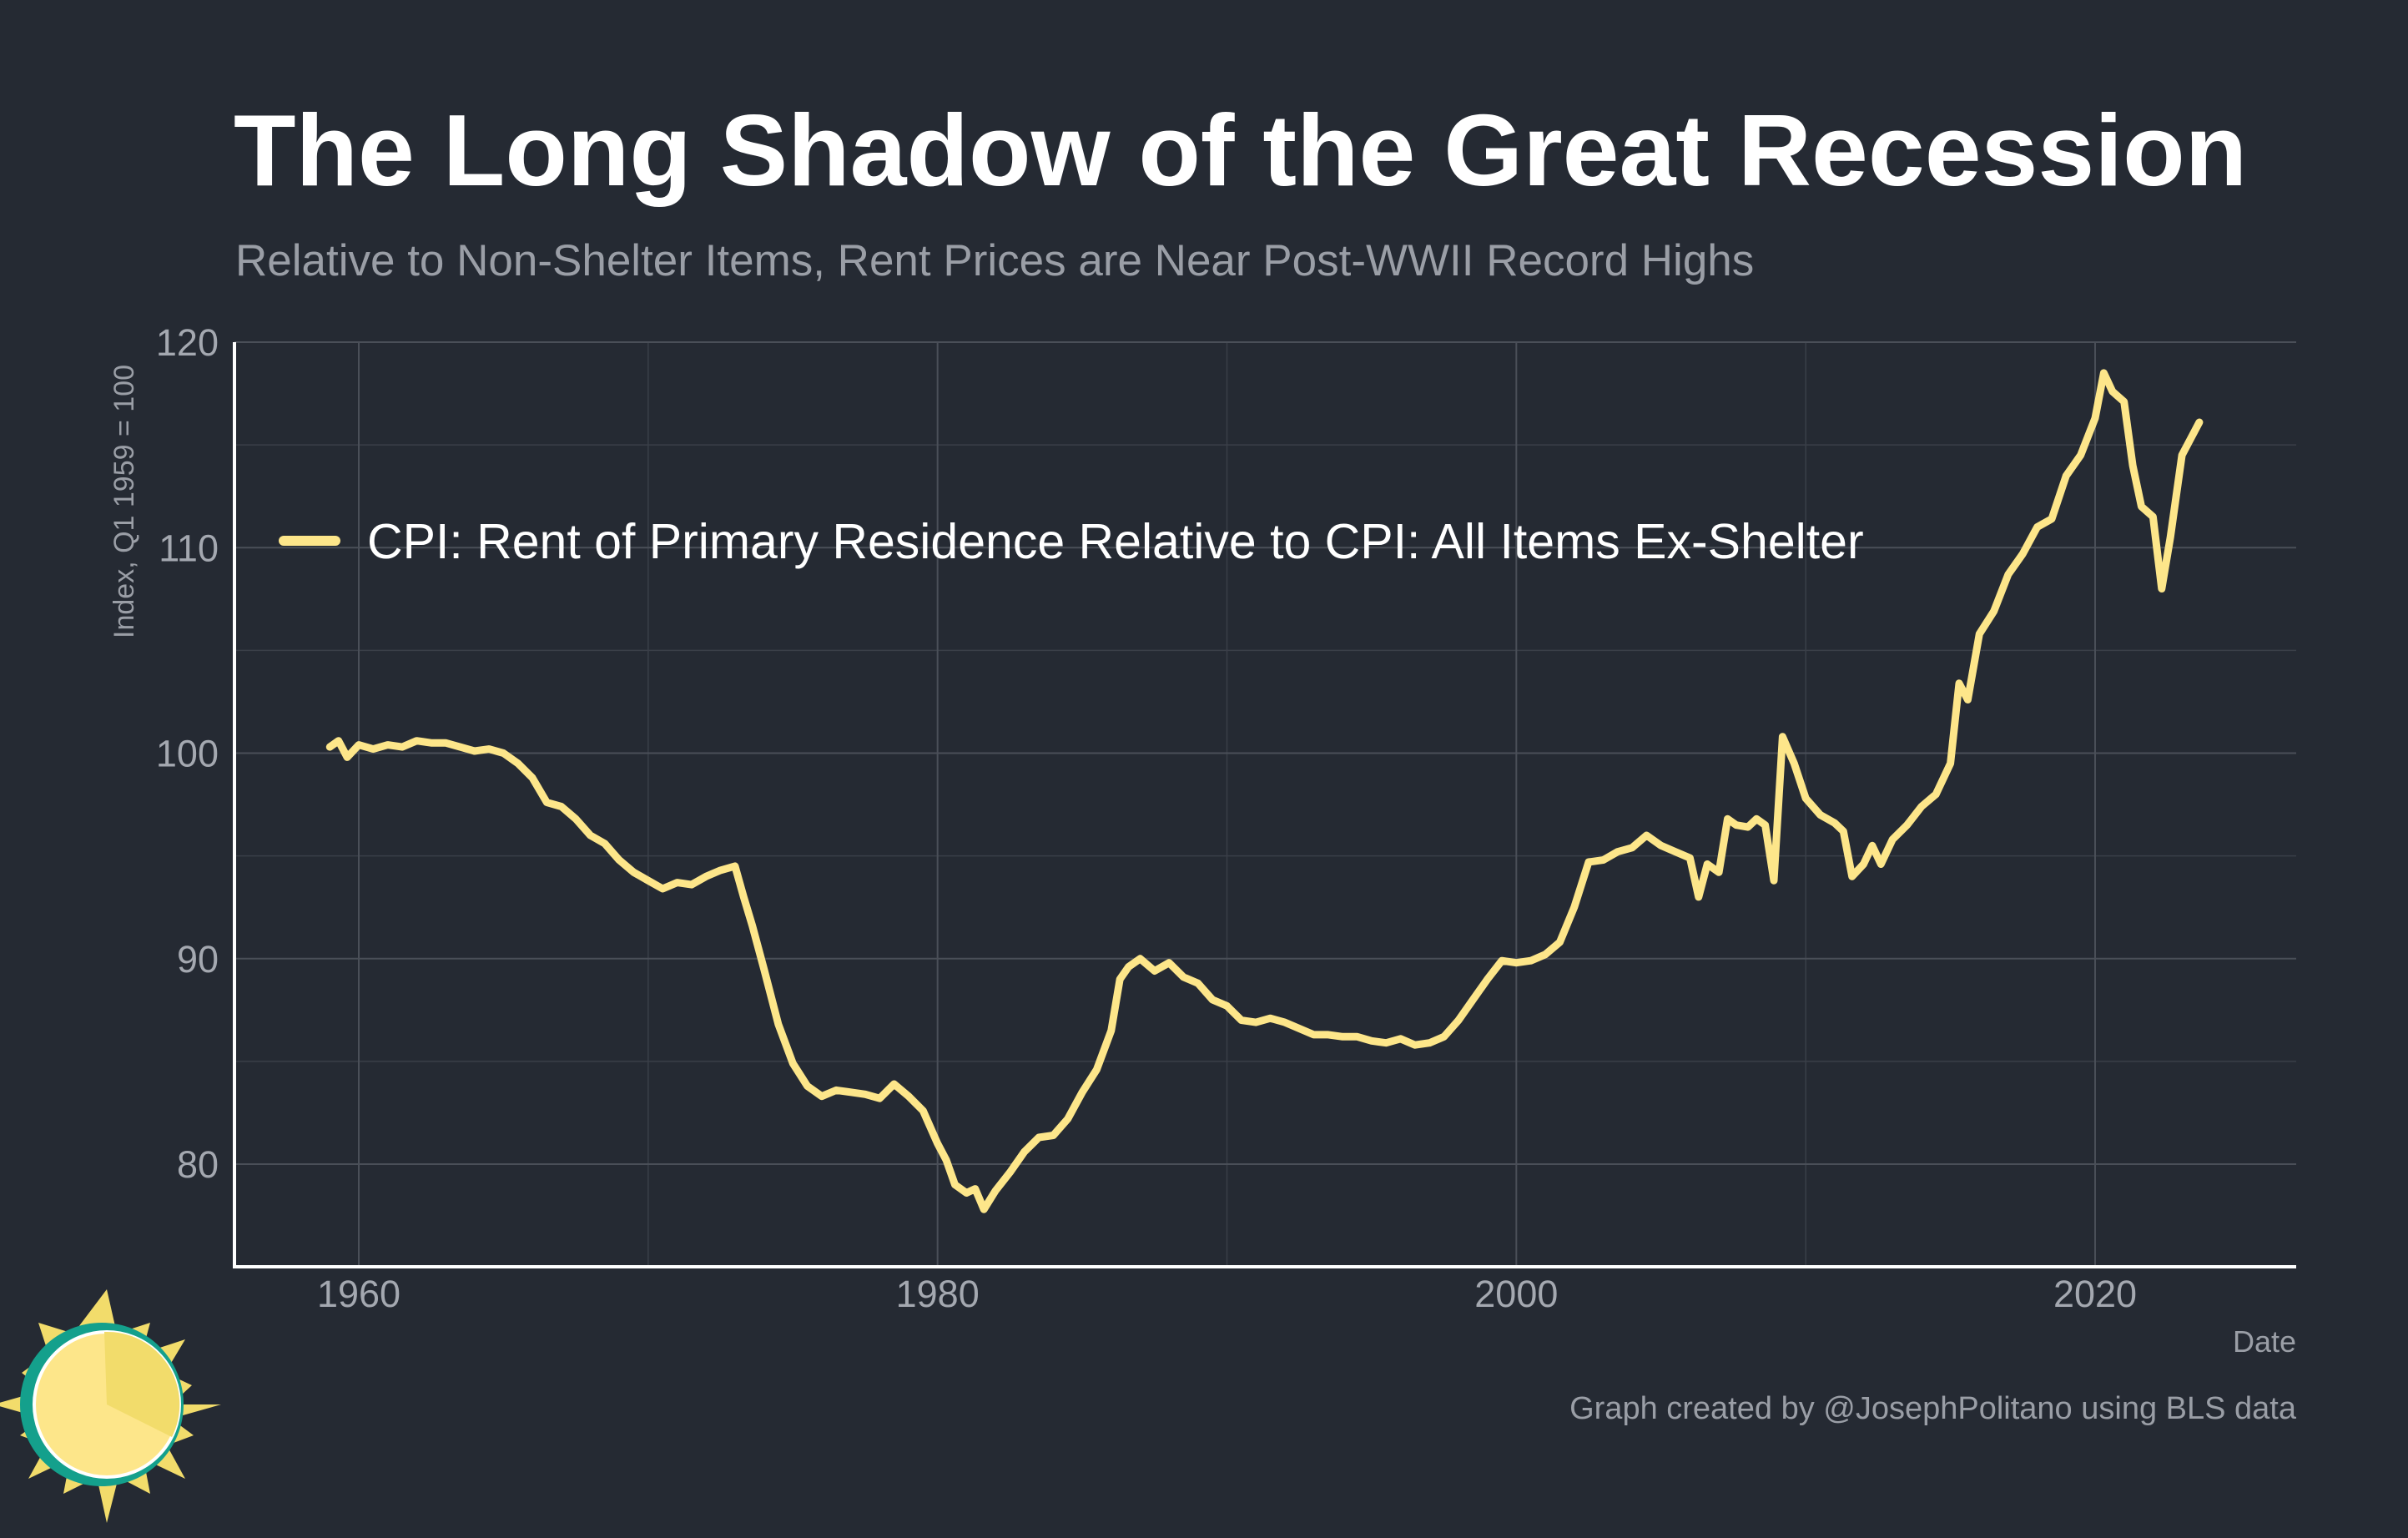 This screenshot has height=1538, width=2408. What do you see at coordinates (1516, 1294) in the screenshot?
I see `x-tick-label-2000: 2000` at bounding box center [1516, 1294].